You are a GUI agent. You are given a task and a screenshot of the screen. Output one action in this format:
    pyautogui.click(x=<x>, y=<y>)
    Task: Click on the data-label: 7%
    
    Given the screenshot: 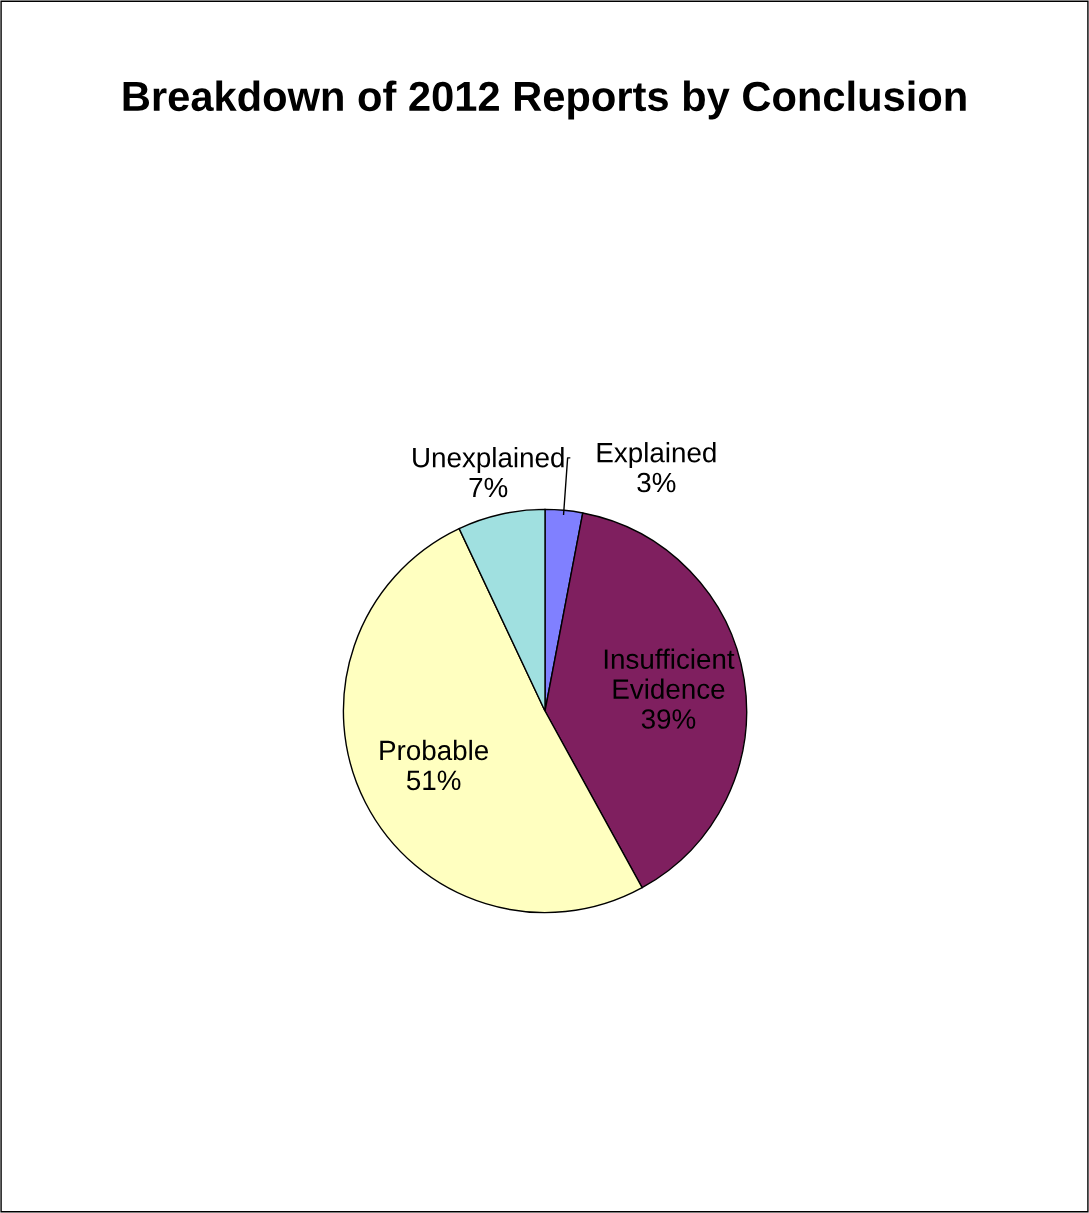 What is the action you would take?
    pyautogui.click(x=488, y=487)
    